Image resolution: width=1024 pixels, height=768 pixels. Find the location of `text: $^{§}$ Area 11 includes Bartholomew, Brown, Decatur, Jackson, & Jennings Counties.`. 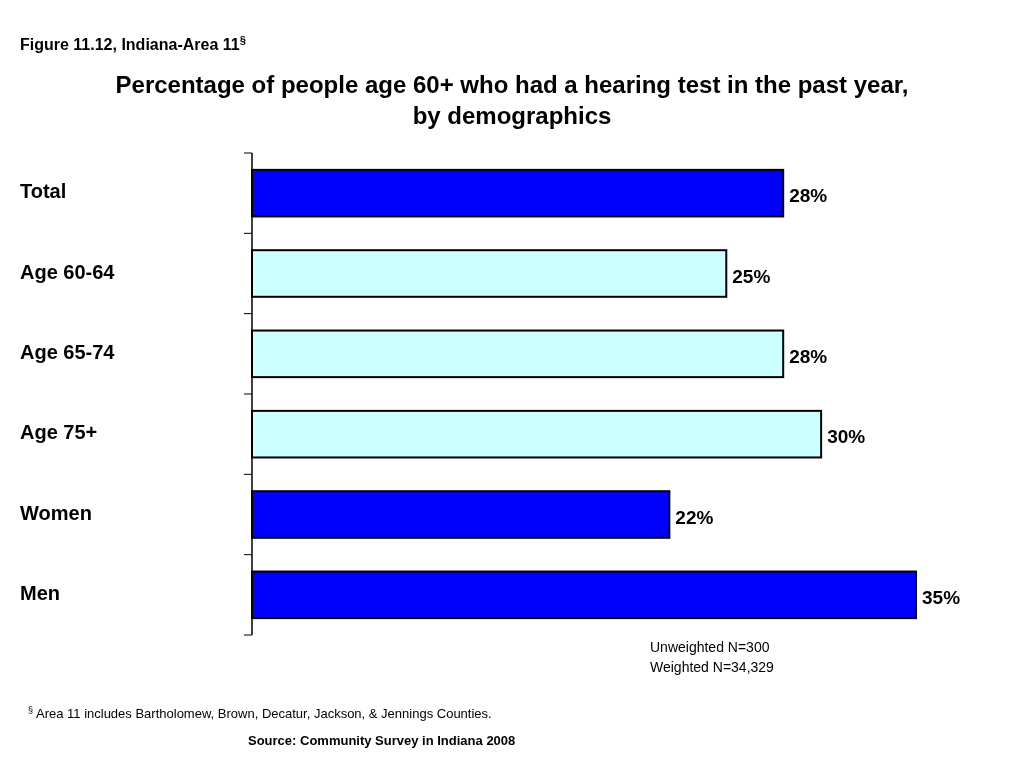

text: $^{§}$ Area 11 includes Bartholomew, Brown, Decatur, Jackson, & Jennings Counties. is located at coordinates (260, 713).